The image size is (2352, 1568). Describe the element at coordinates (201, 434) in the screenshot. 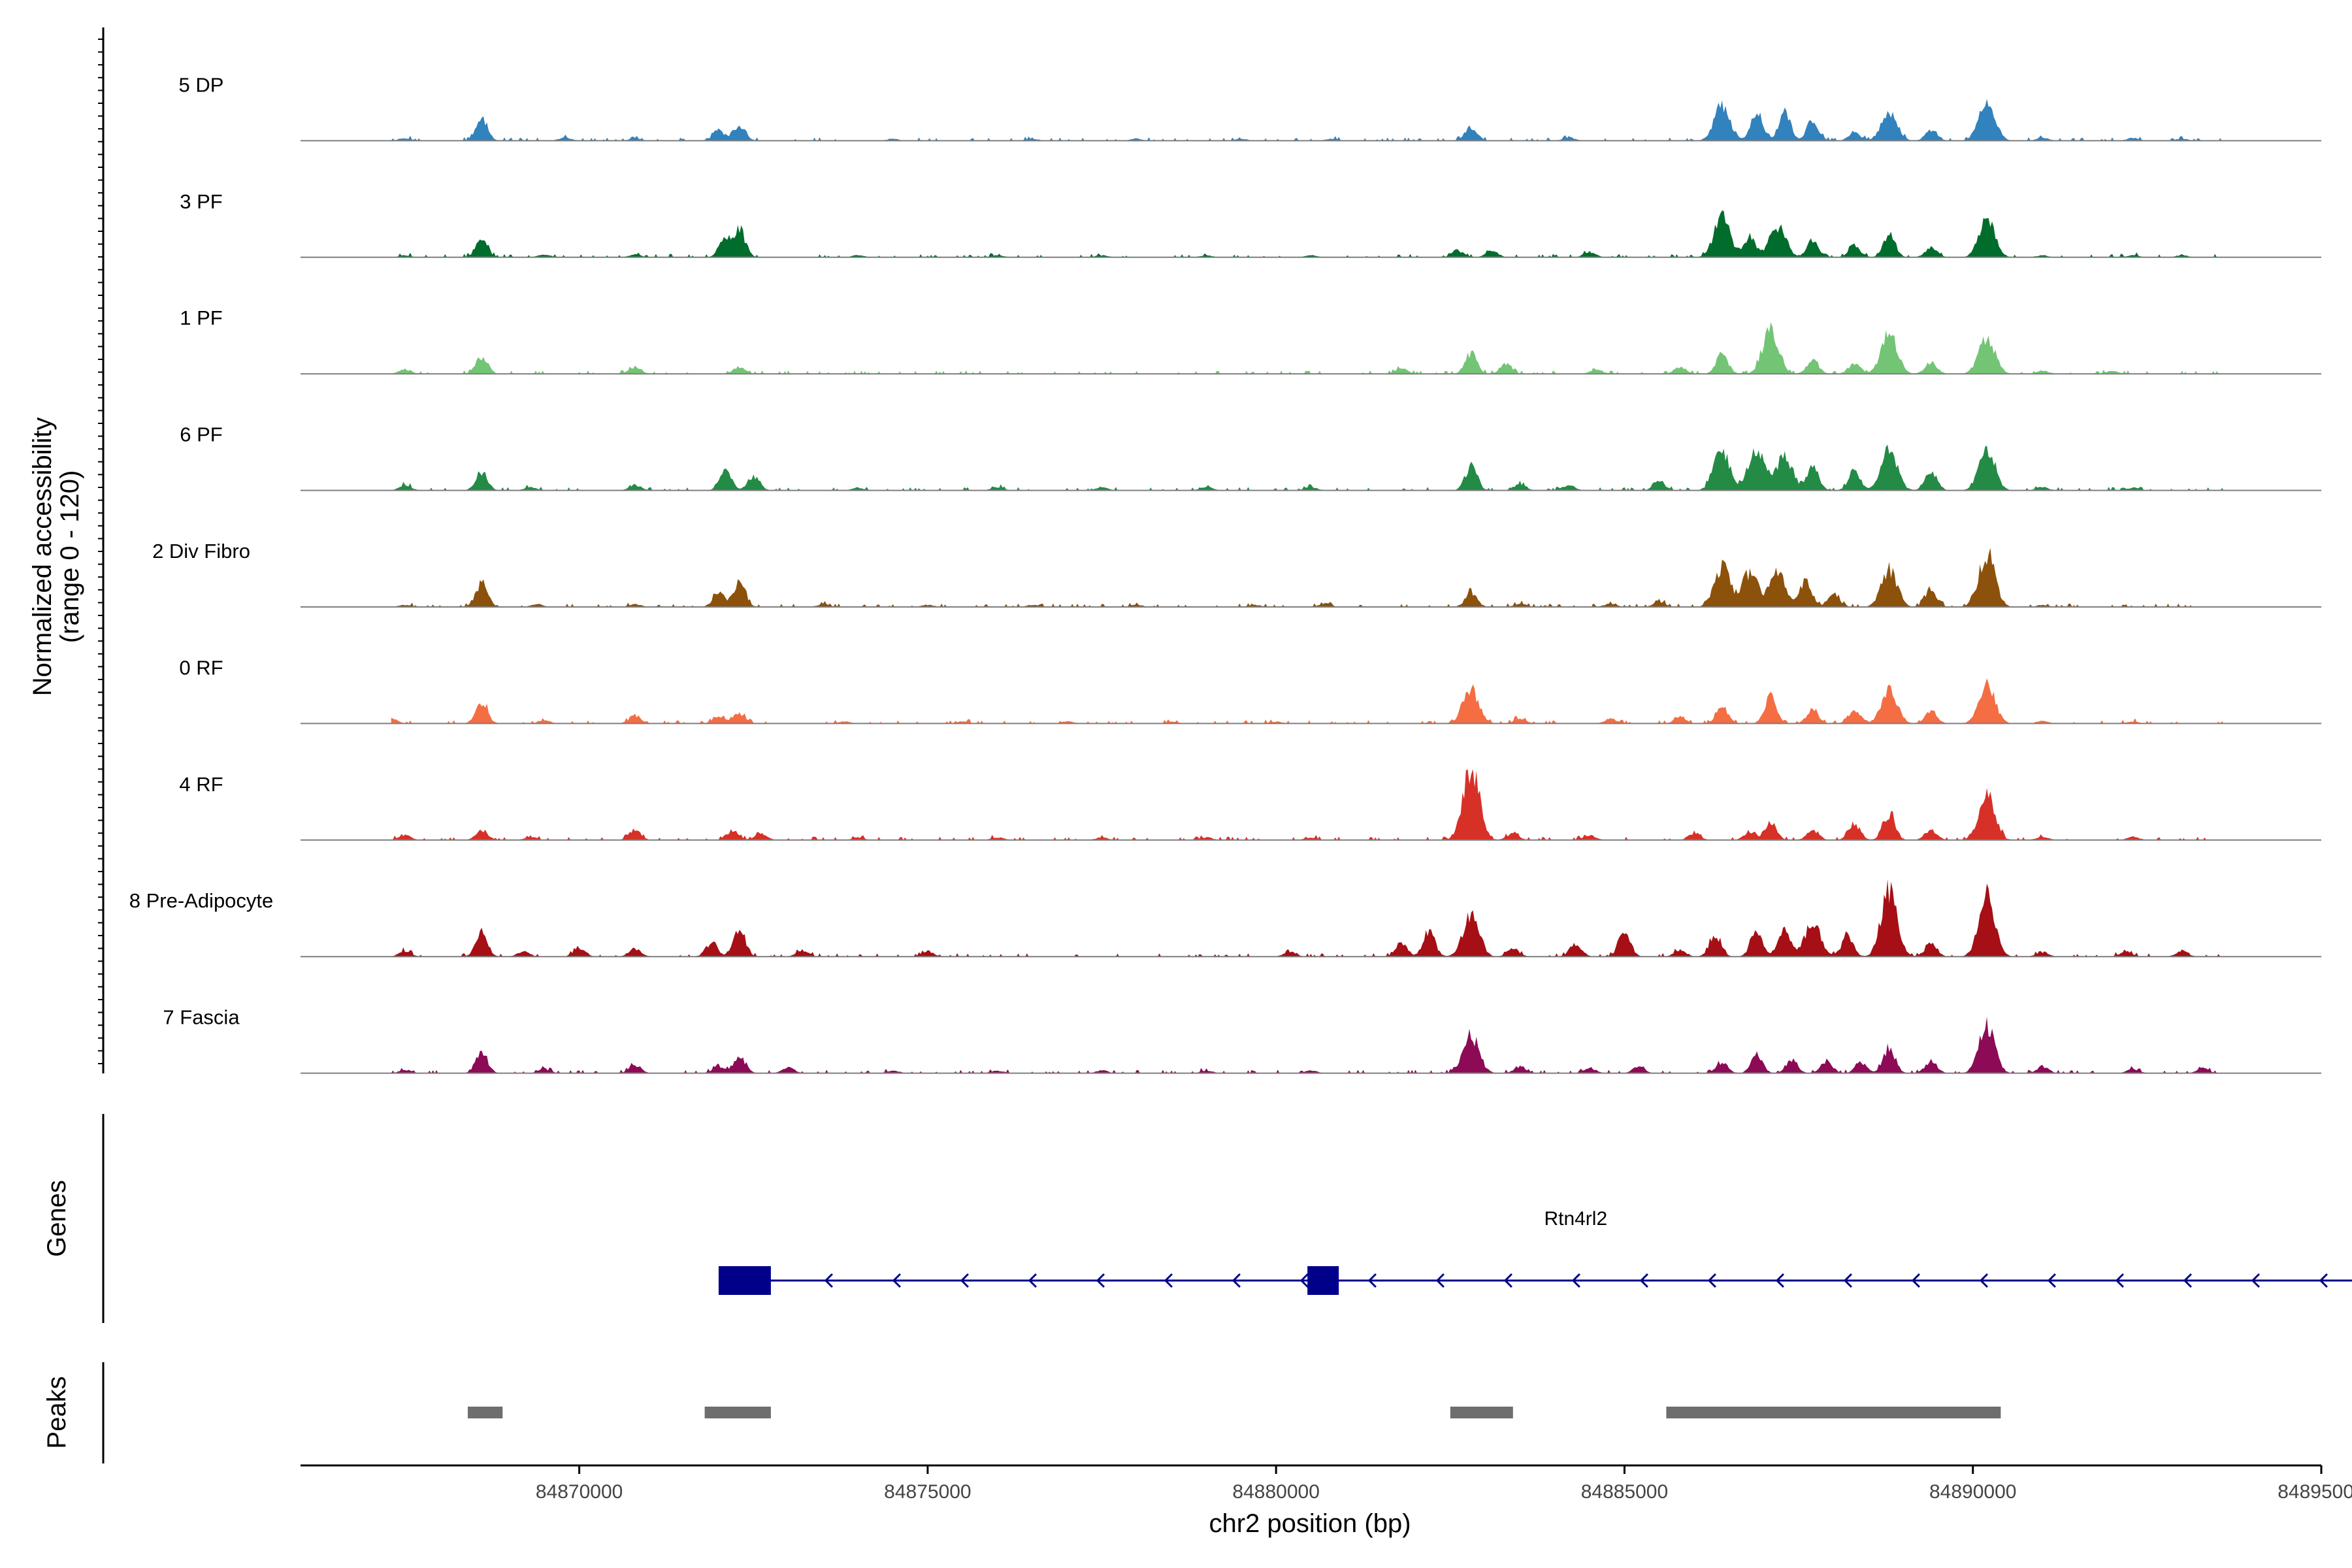

I see `track-label: 6 PF` at that location.